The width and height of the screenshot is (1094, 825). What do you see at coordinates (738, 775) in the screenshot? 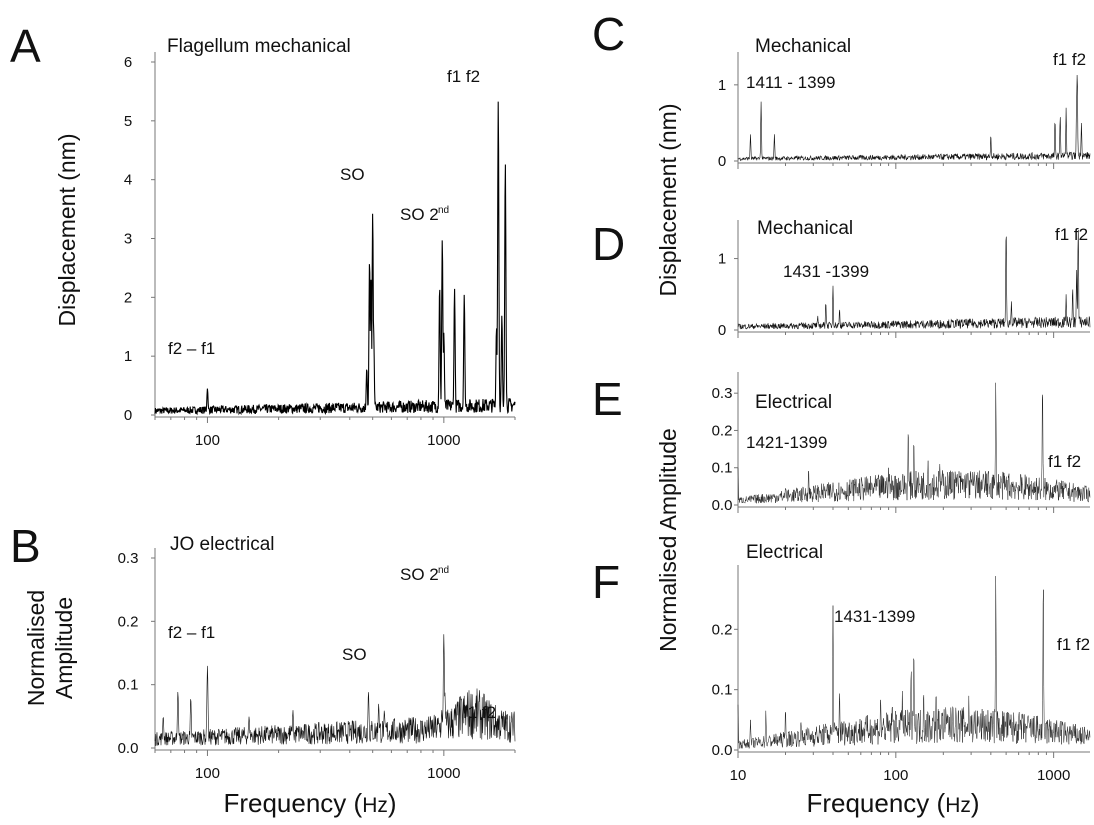
I see `x-tick-label: 10` at bounding box center [738, 775].